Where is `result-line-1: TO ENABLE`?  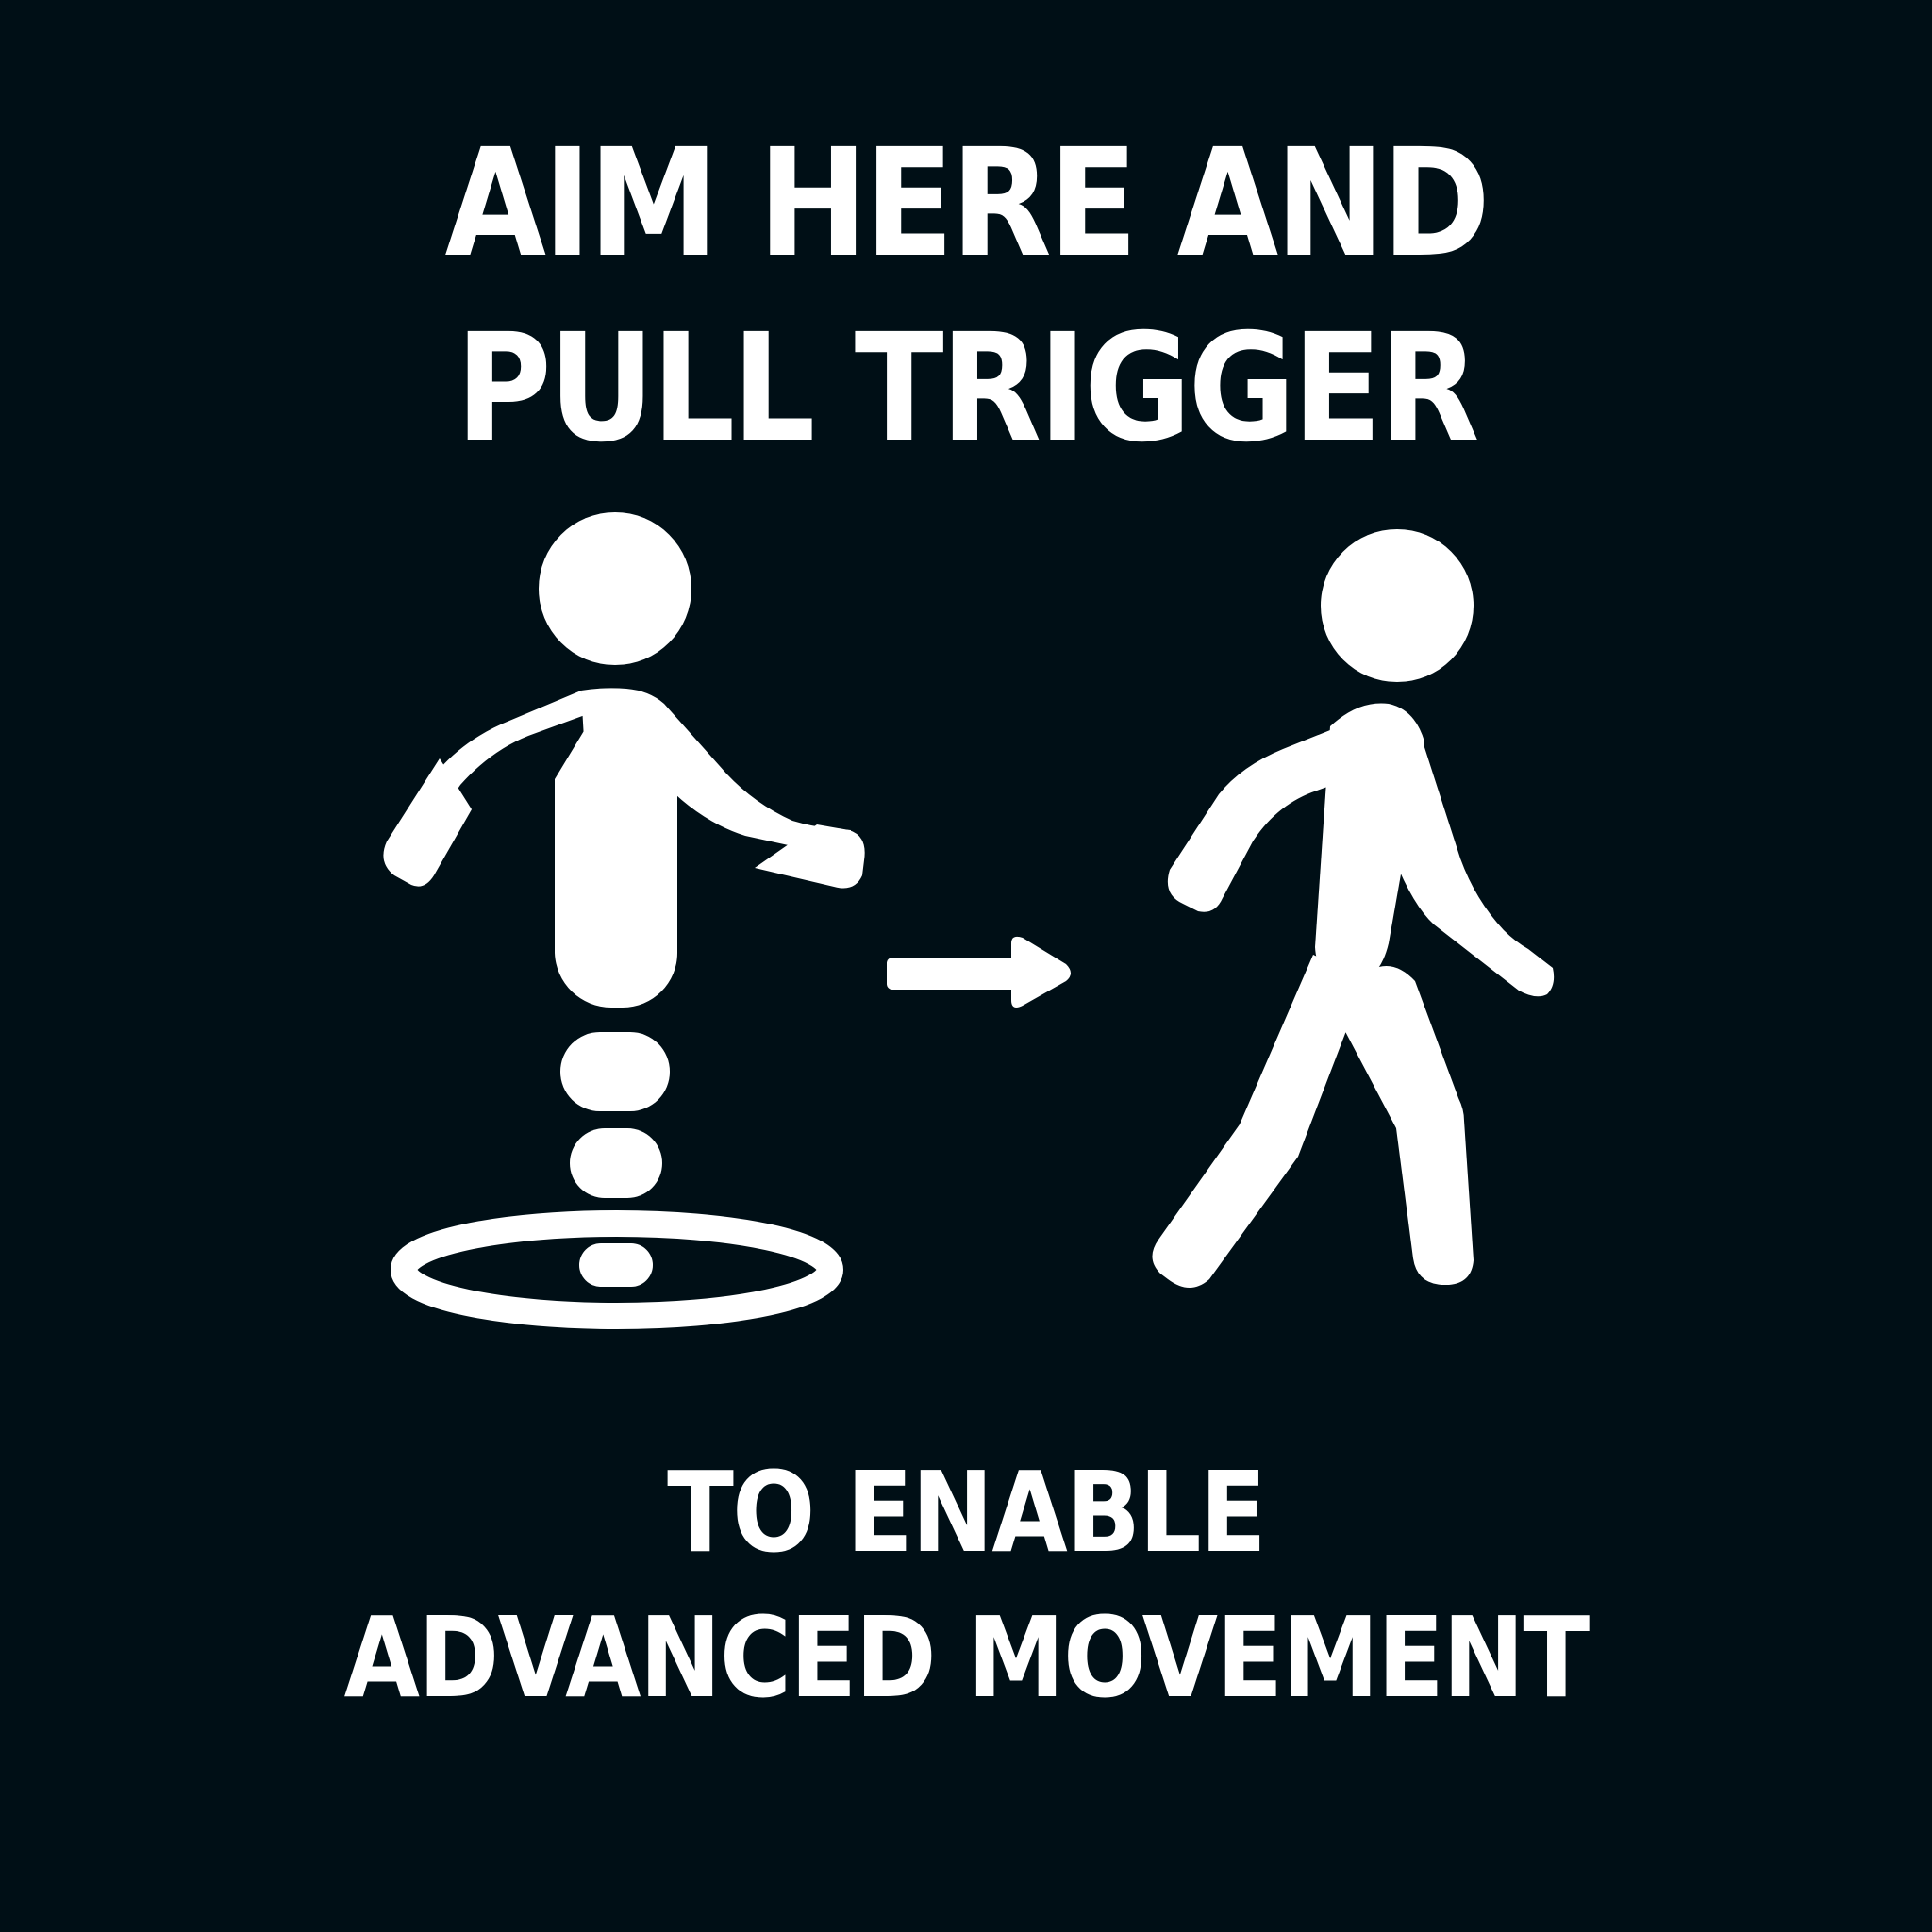 result-line-1: TO ENABLE is located at coordinates (967, 1512).